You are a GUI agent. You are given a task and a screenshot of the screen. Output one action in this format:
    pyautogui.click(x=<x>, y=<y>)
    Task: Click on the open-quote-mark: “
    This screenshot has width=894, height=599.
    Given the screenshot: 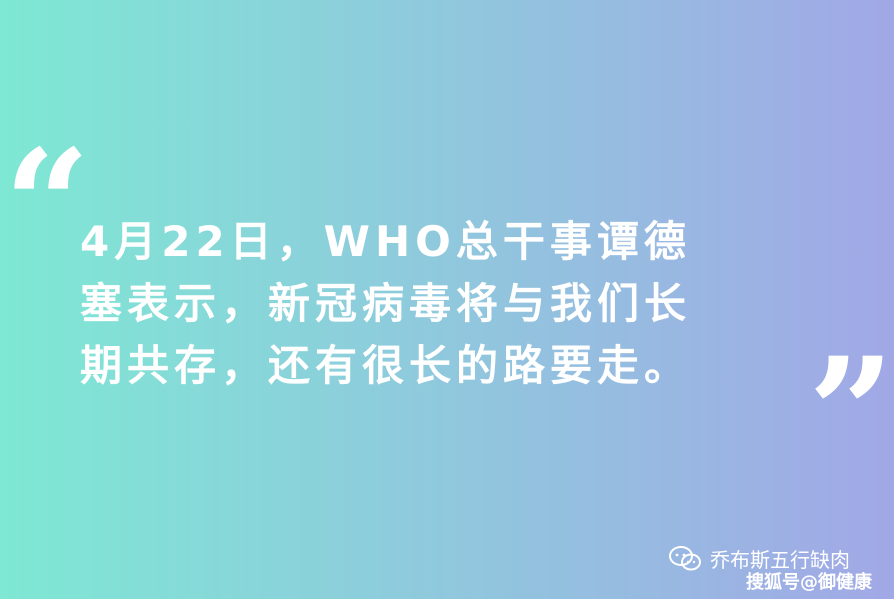 What is the action you would take?
    pyautogui.click(x=47, y=205)
    